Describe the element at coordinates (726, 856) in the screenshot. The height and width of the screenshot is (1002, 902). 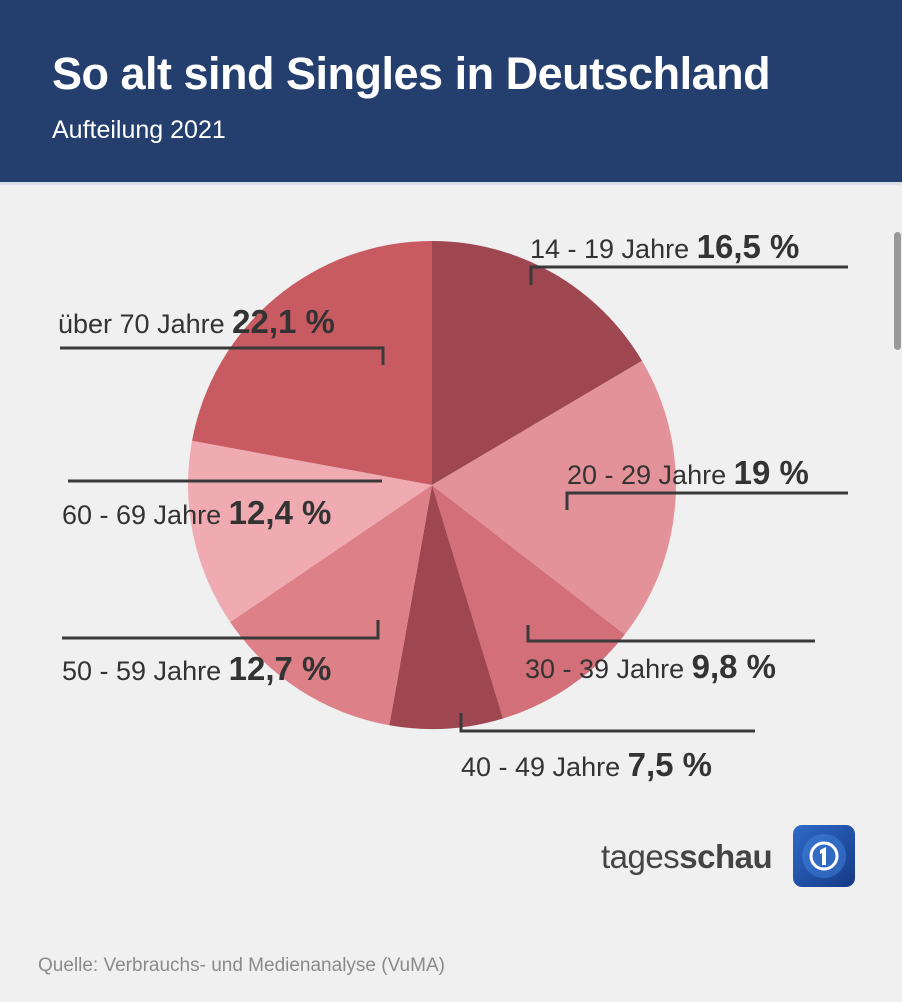
I see `brand-bold: schau` at that location.